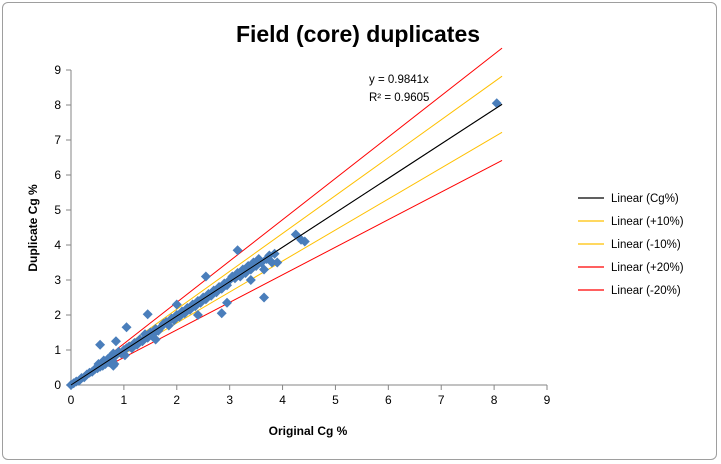 The image size is (721, 464). What do you see at coordinates (335, 400) in the screenshot?
I see `x-tick-label: 5` at bounding box center [335, 400].